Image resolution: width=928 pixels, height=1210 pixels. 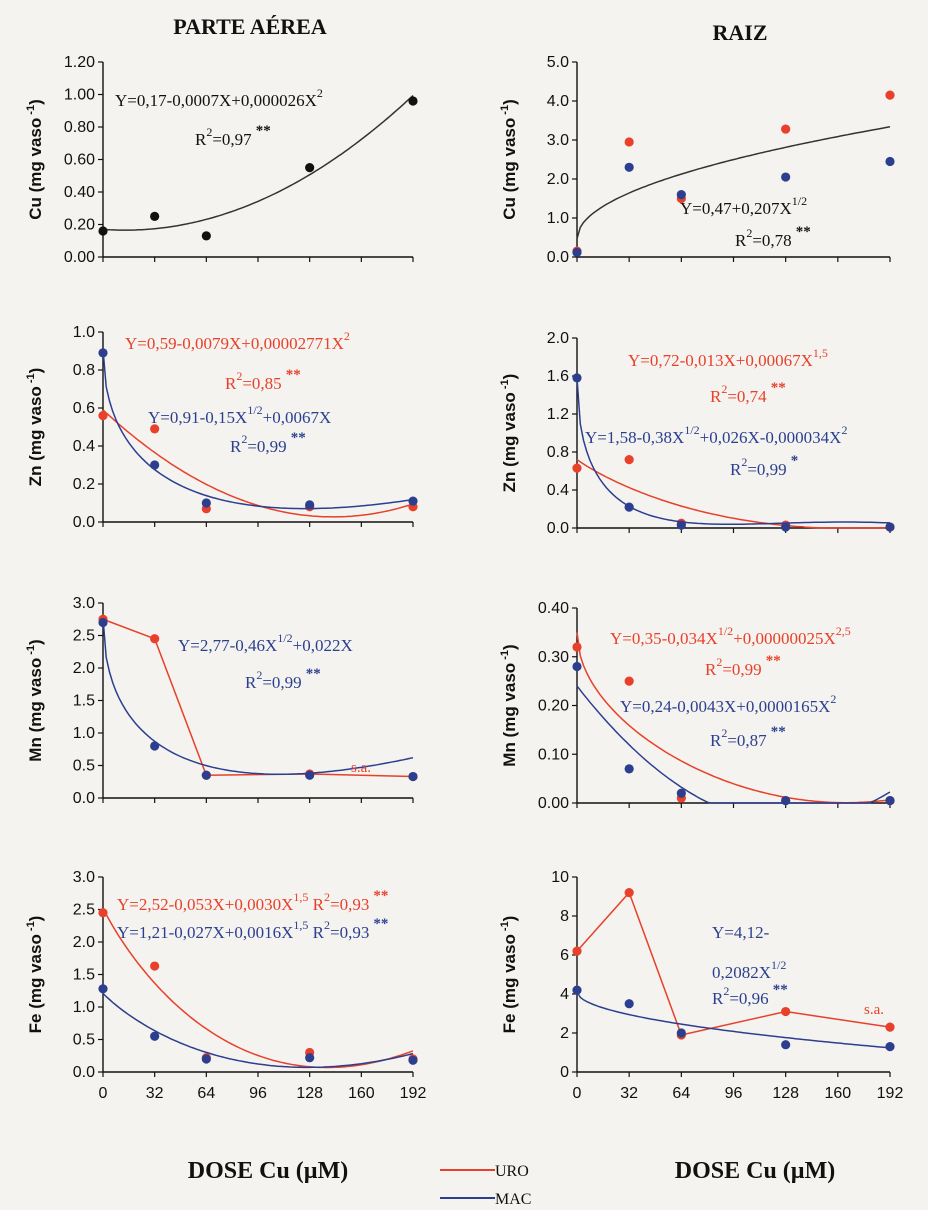 I want to click on equation: R2=0,87 **, so click(x=748, y=737).